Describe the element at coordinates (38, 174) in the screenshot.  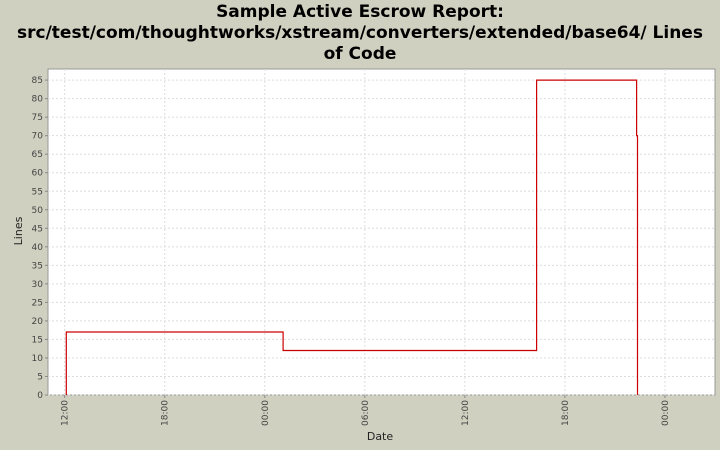
I see `y-tick-label: 60` at that location.